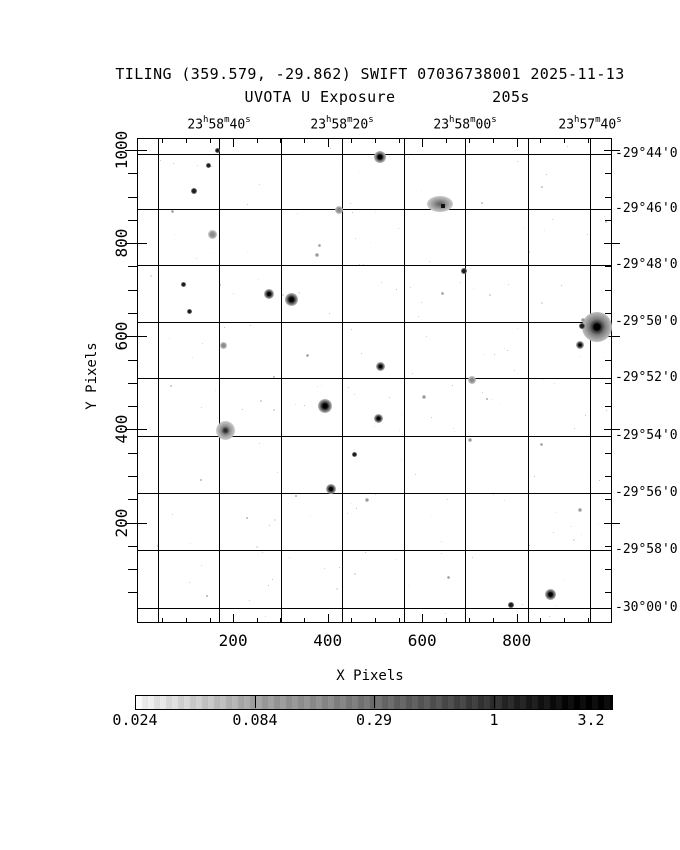 The height and width of the screenshot is (850, 680). Describe the element at coordinates (646, 153) in the screenshot. I see `dec-label: -29°44'0` at that location.